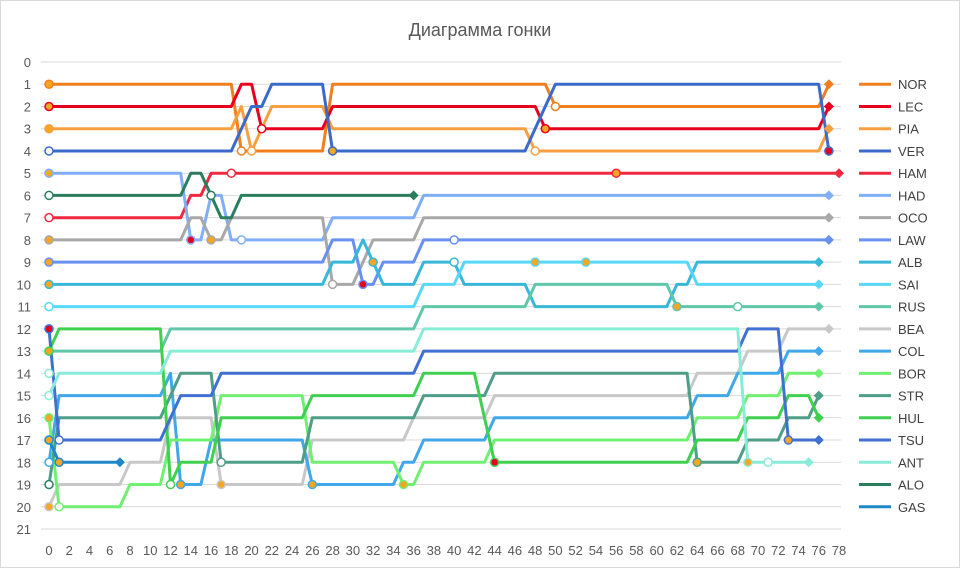 The width and height of the screenshot is (960, 568). Describe the element at coordinates (911, 351) in the screenshot. I see `legend-label: COL` at that location.